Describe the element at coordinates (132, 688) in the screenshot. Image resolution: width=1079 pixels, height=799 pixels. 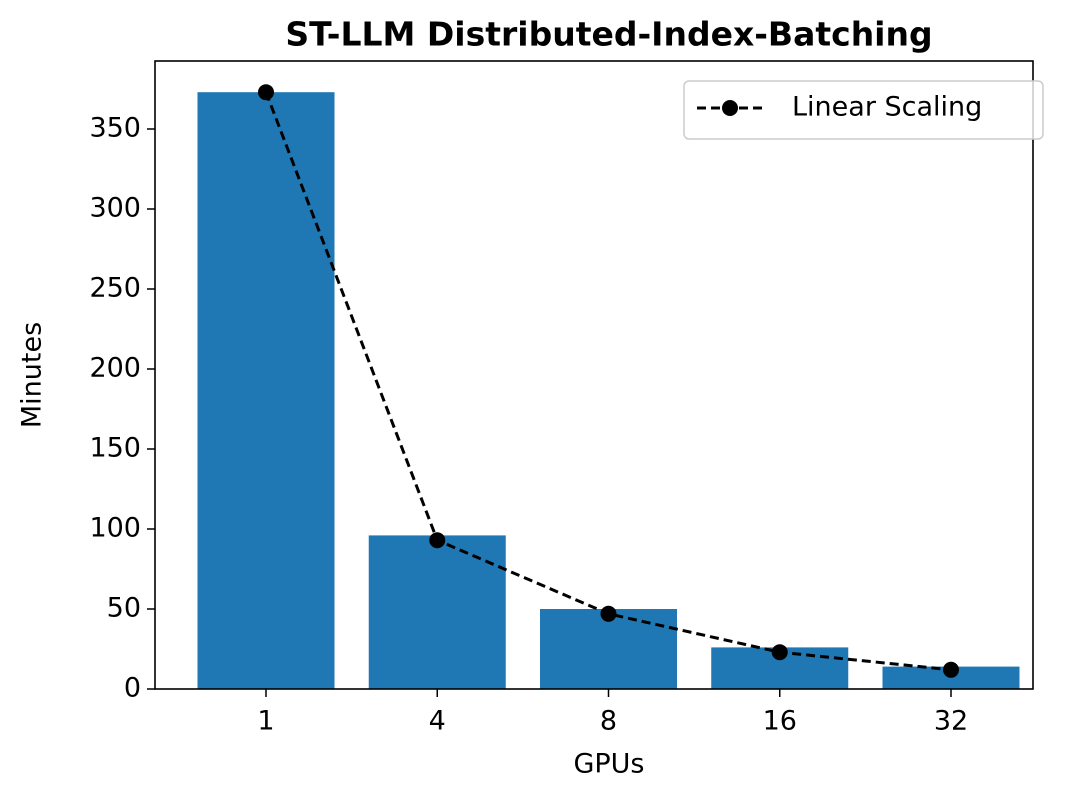
I see `y-tick-label: 0` at that location.